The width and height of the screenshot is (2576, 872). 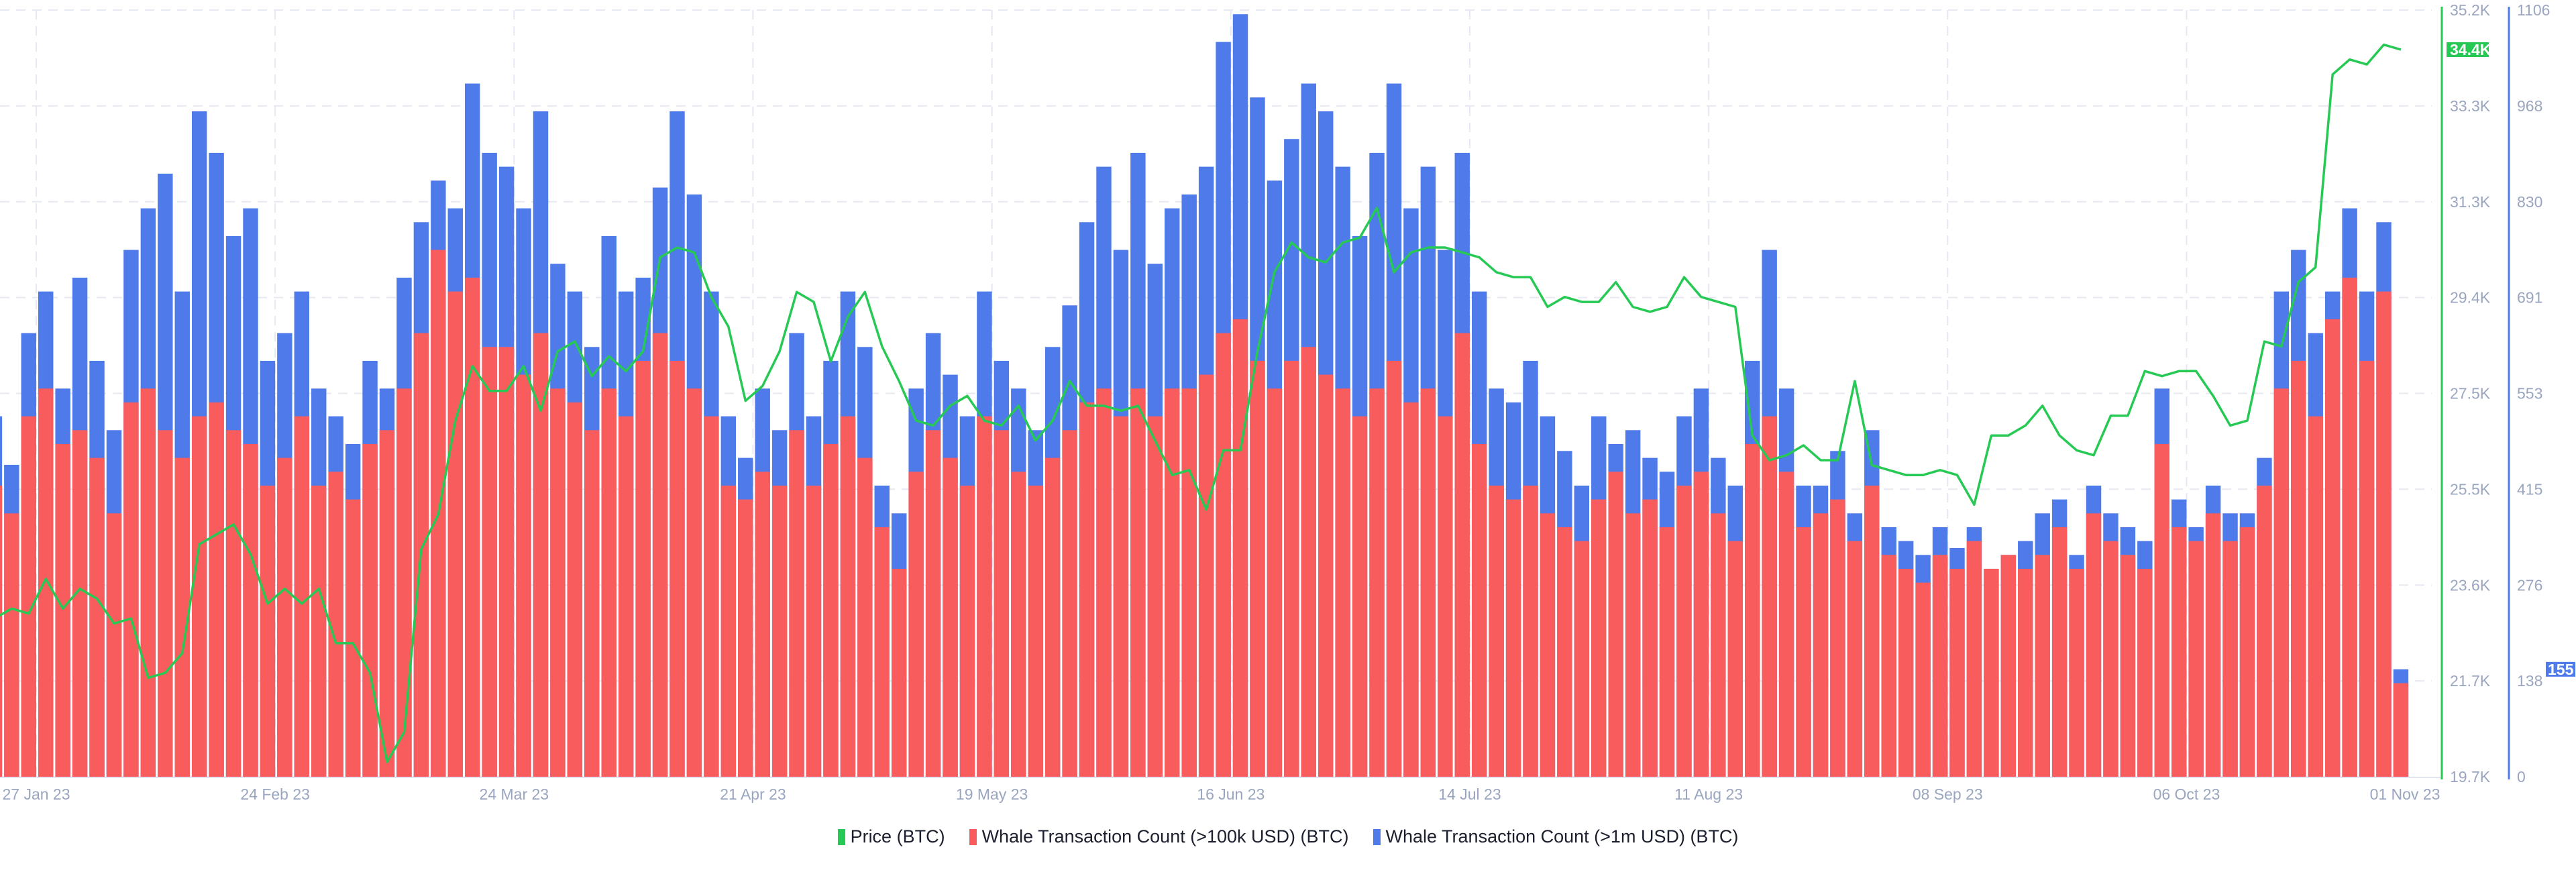 I want to click on current-price-label: 34.4K, so click(x=2470, y=49).